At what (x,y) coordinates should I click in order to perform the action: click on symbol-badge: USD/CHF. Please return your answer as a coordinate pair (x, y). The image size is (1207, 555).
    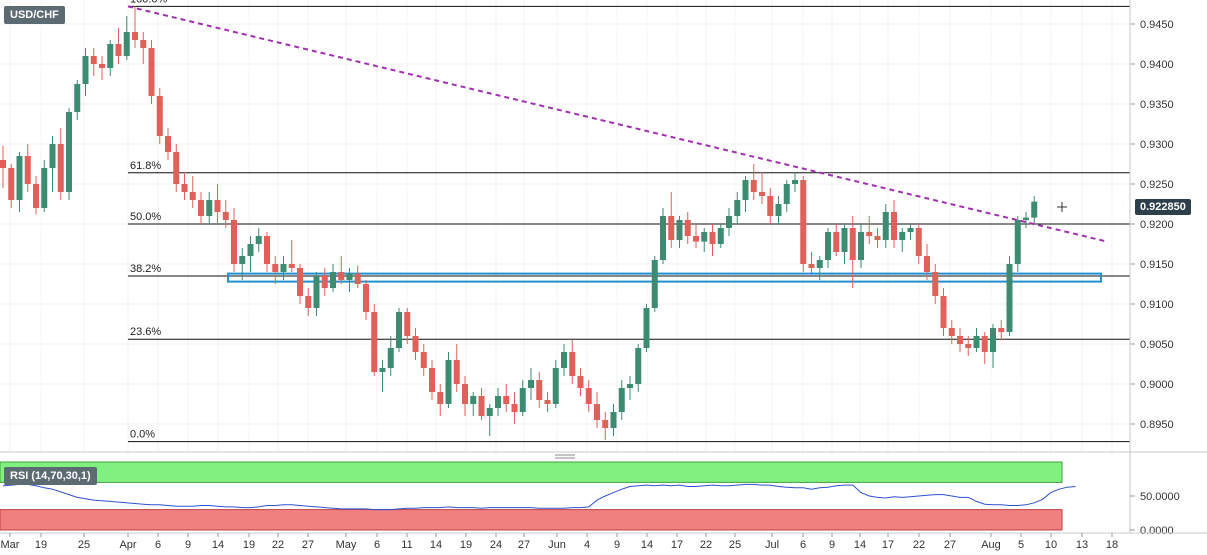
    Looking at the image, I should click on (34, 15).